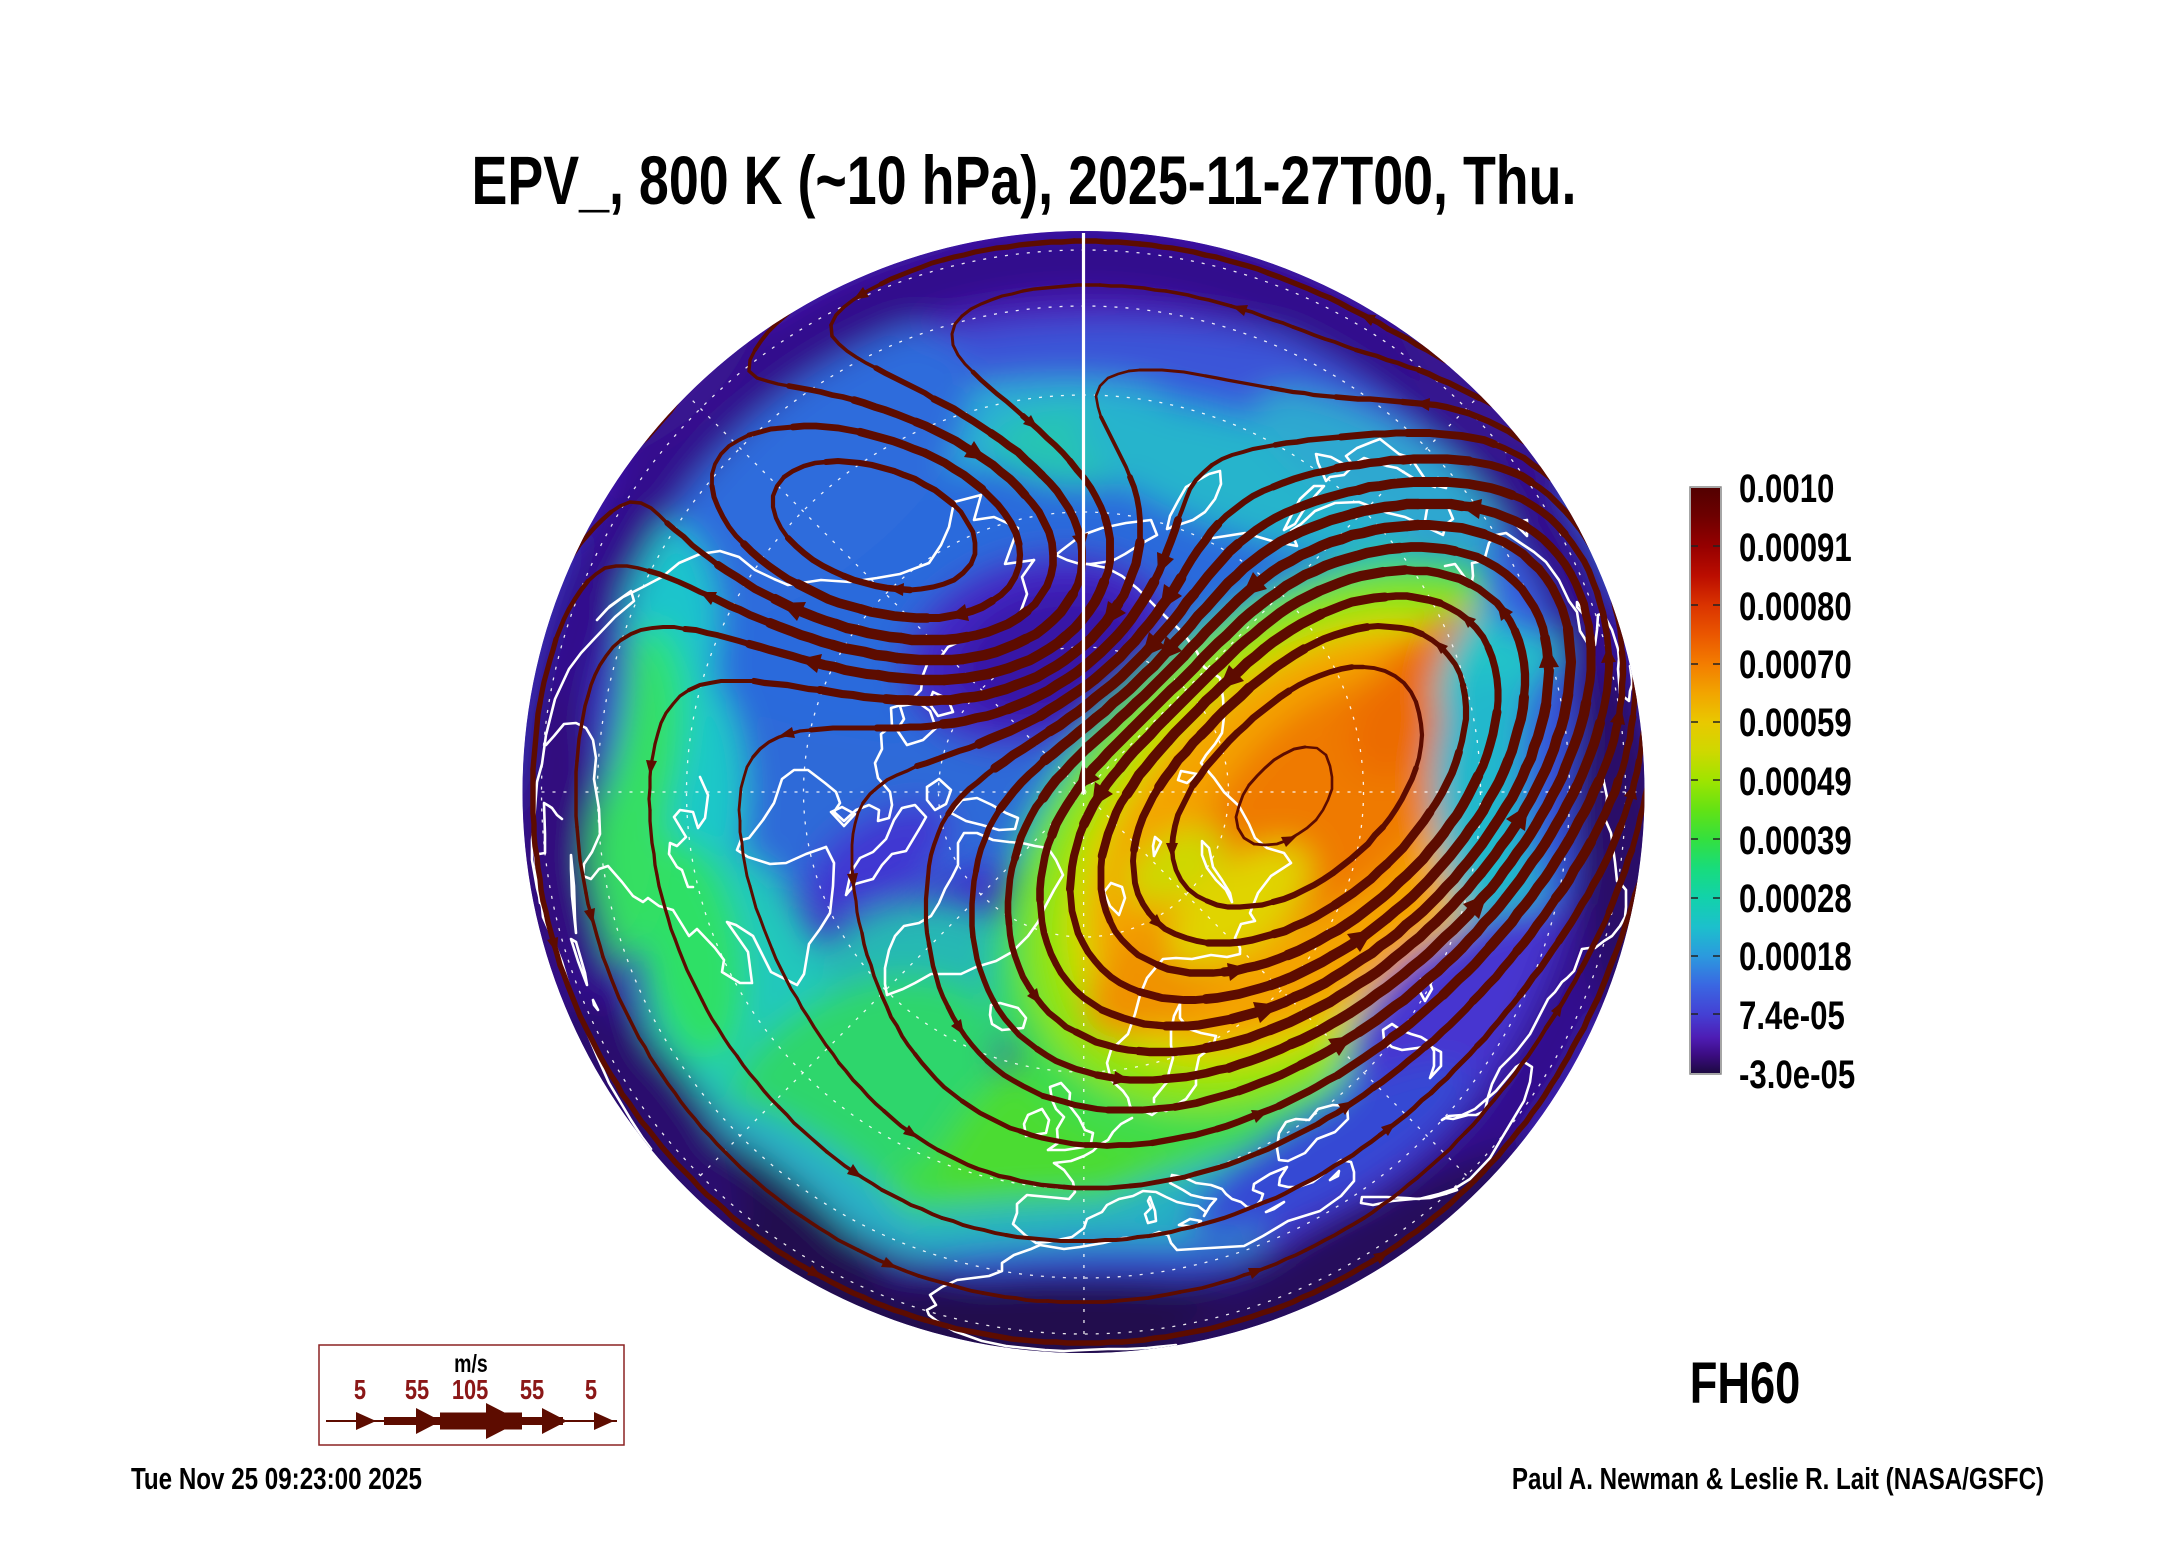 This screenshot has height=1561, width=2165. Describe the element at coordinates (276, 1478) in the screenshot. I see `svg-text: Tue Nov 25 09:23:00 2025` at that location.